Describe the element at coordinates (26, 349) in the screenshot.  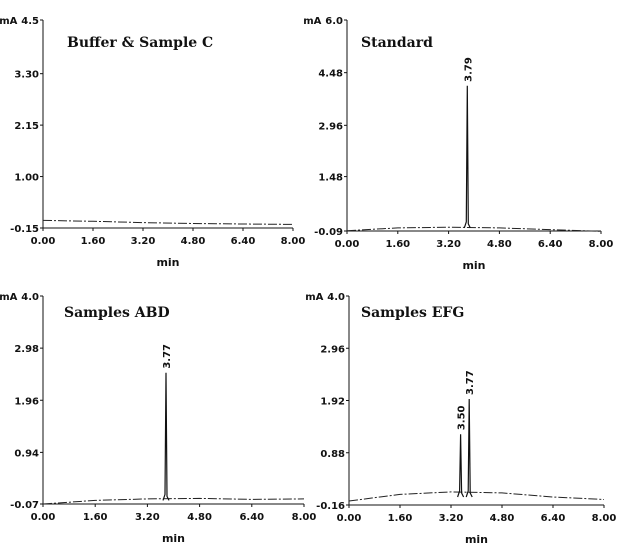
I see `y-tick-label: 2.98` at that location.